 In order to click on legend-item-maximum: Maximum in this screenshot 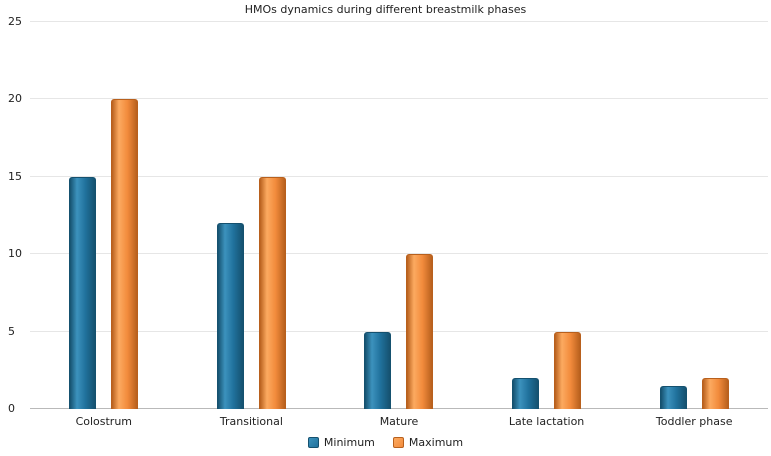, I will do `click(428, 442)`.